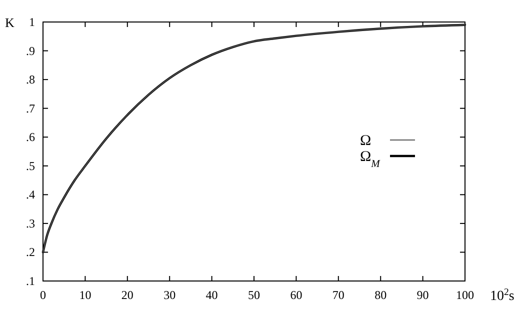  What do you see at coordinates (371, 159) in the screenshot?
I see `legend-label: Ω$_{M}$` at bounding box center [371, 159].